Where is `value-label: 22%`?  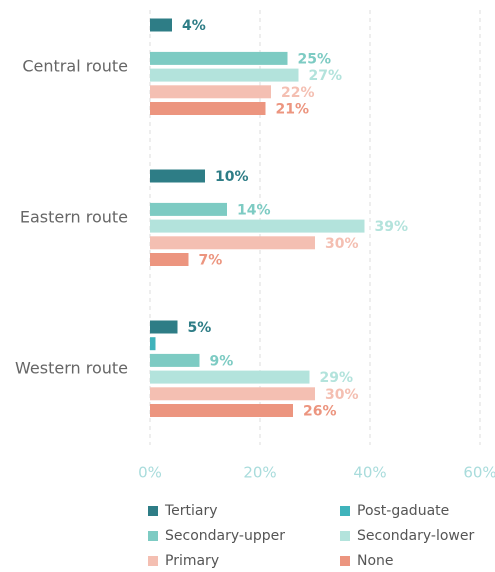 value-label: 22% is located at coordinates (298, 93).